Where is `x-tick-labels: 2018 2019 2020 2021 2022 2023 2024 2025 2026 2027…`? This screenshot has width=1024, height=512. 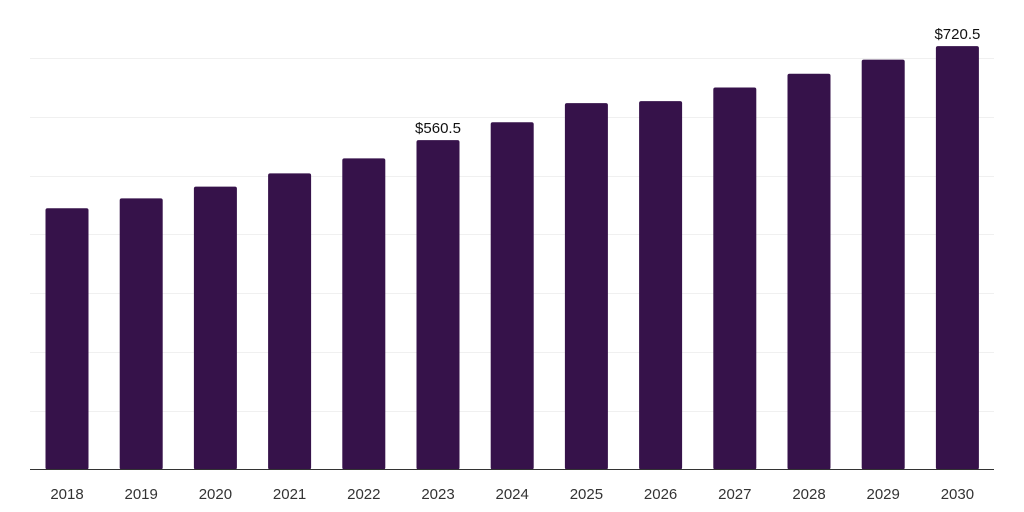 x-tick-labels: 2018 2019 2020 2021 2022 2023 2024 2025 2026 2027… is located at coordinates (512, 494).